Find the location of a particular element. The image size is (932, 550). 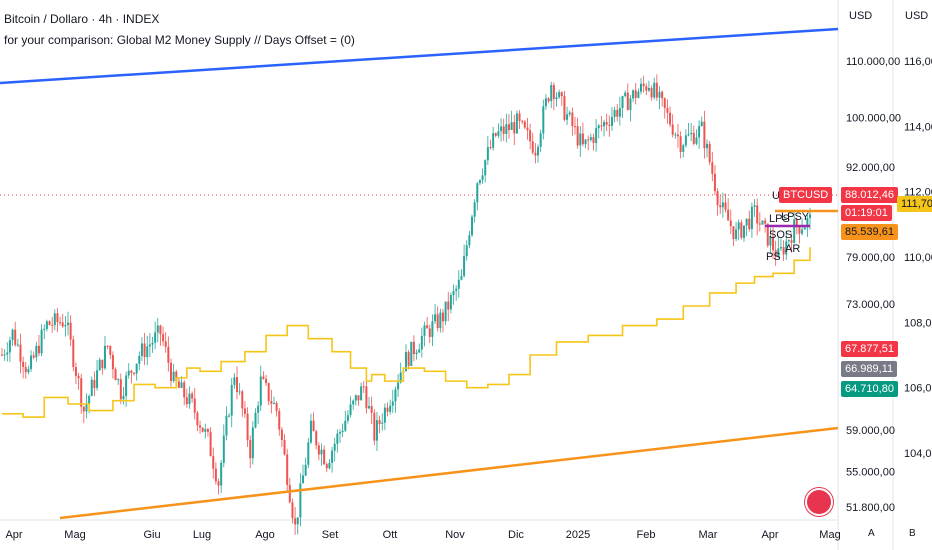

chart-title: Bitcoin / Dollaro · 4h · INDEX is located at coordinates (82, 19).